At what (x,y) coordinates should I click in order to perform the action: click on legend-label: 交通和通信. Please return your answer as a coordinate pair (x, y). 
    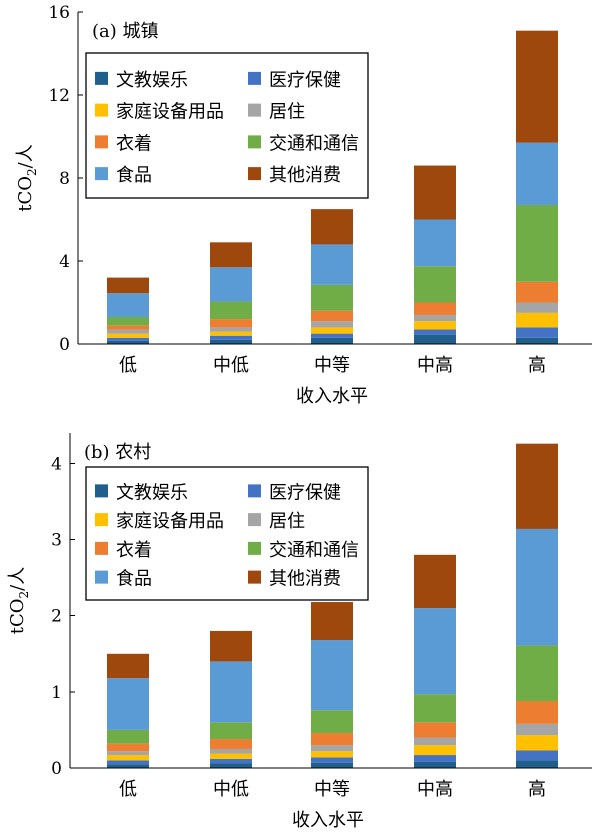
    Looking at the image, I should click on (314, 143).